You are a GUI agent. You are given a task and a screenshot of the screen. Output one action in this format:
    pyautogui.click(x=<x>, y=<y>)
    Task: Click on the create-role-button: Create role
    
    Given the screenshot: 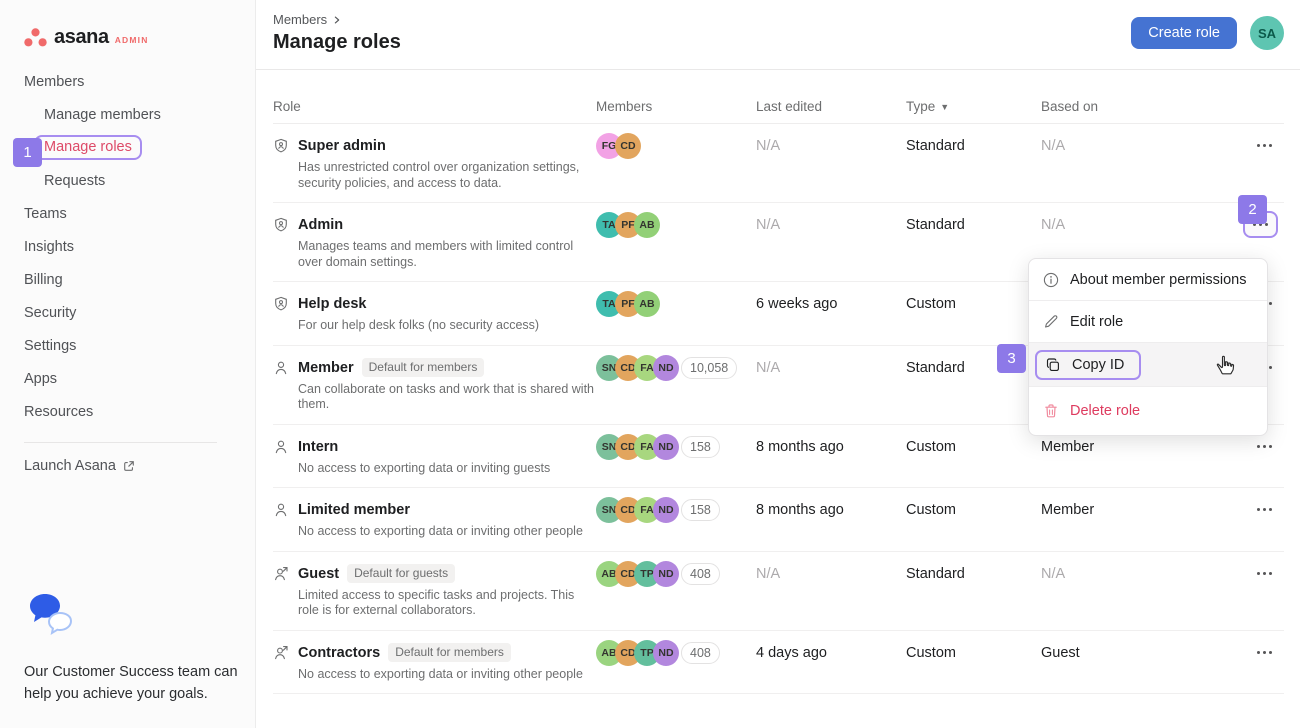 What is the action you would take?
    pyautogui.click(x=1184, y=33)
    